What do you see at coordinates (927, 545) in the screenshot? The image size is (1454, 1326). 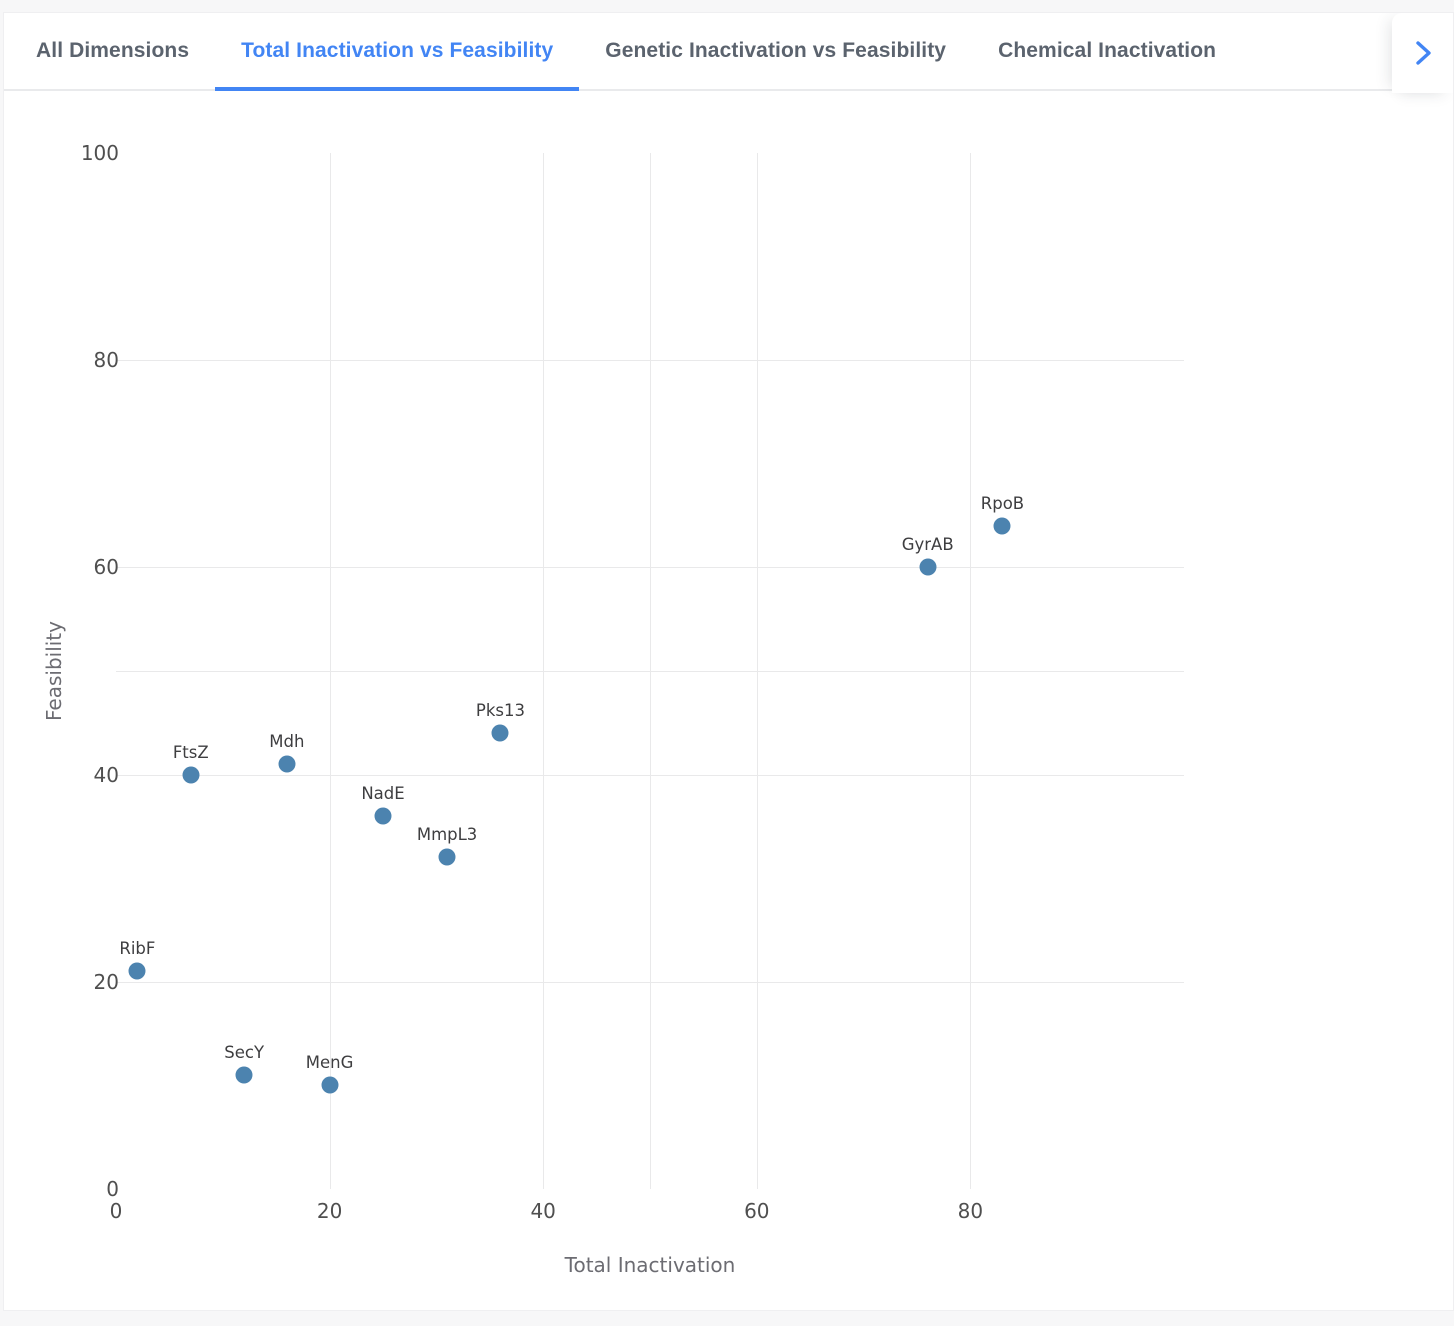 I see `point-label-gyrab: GyrAB` at bounding box center [927, 545].